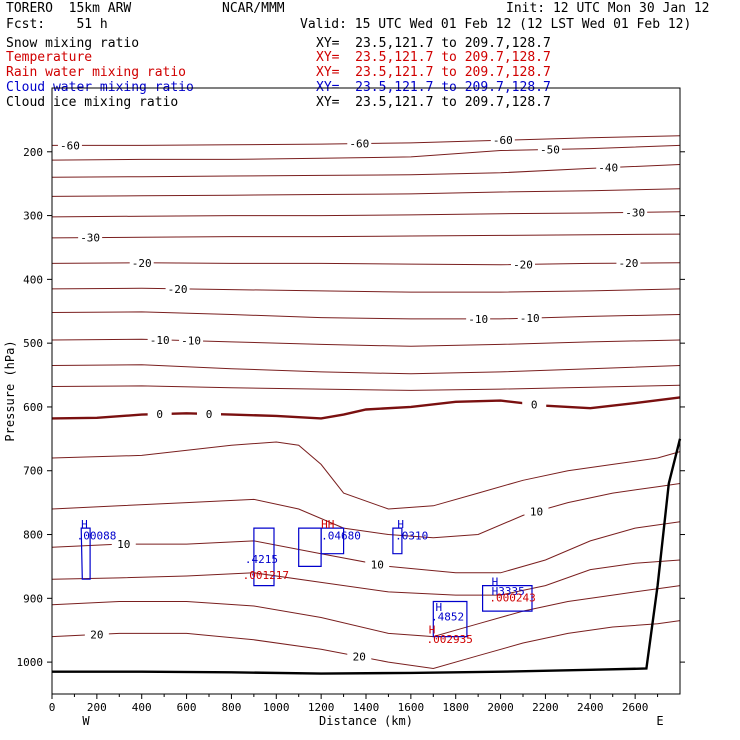 The width and height of the screenshot is (740, 740). What do you see at coordinates (450, 639) in the screenshot?
I see `extremum-label: .002935` at bounding box center [450, 639].